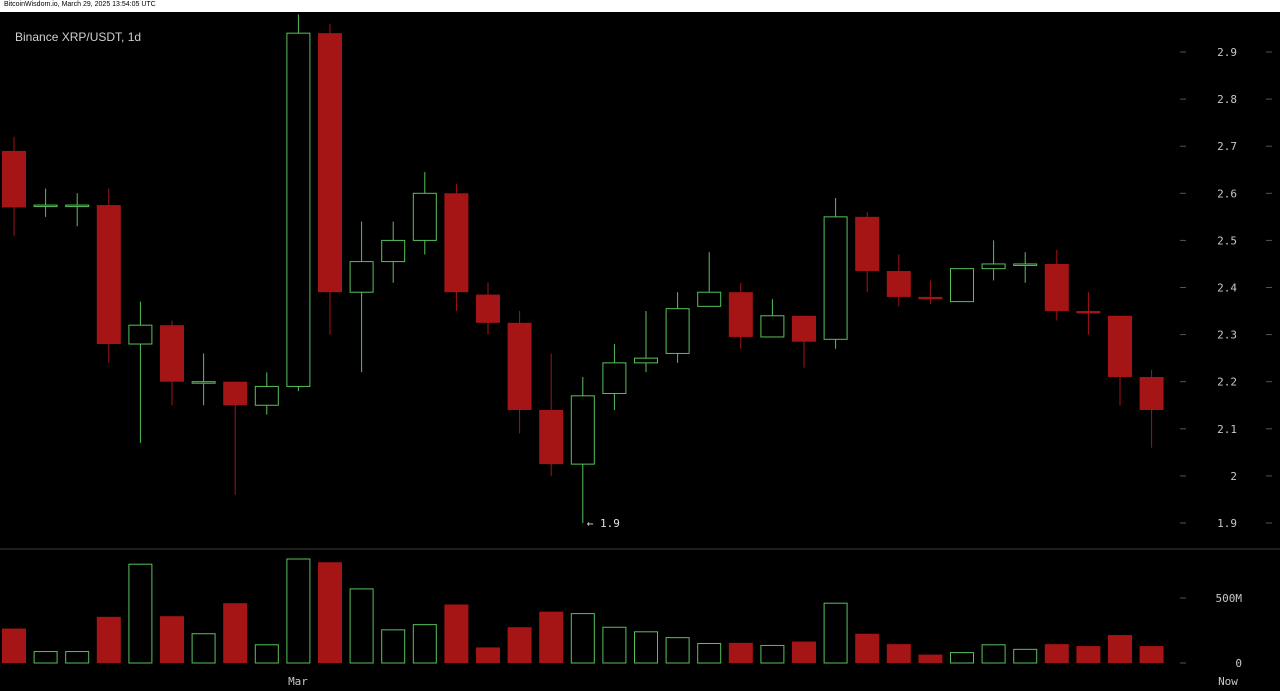  What do you see at coordinates (1227, 240) in the screenshot?
I see `price-tick-label: 2.5` at bounding box center [1227, 240].